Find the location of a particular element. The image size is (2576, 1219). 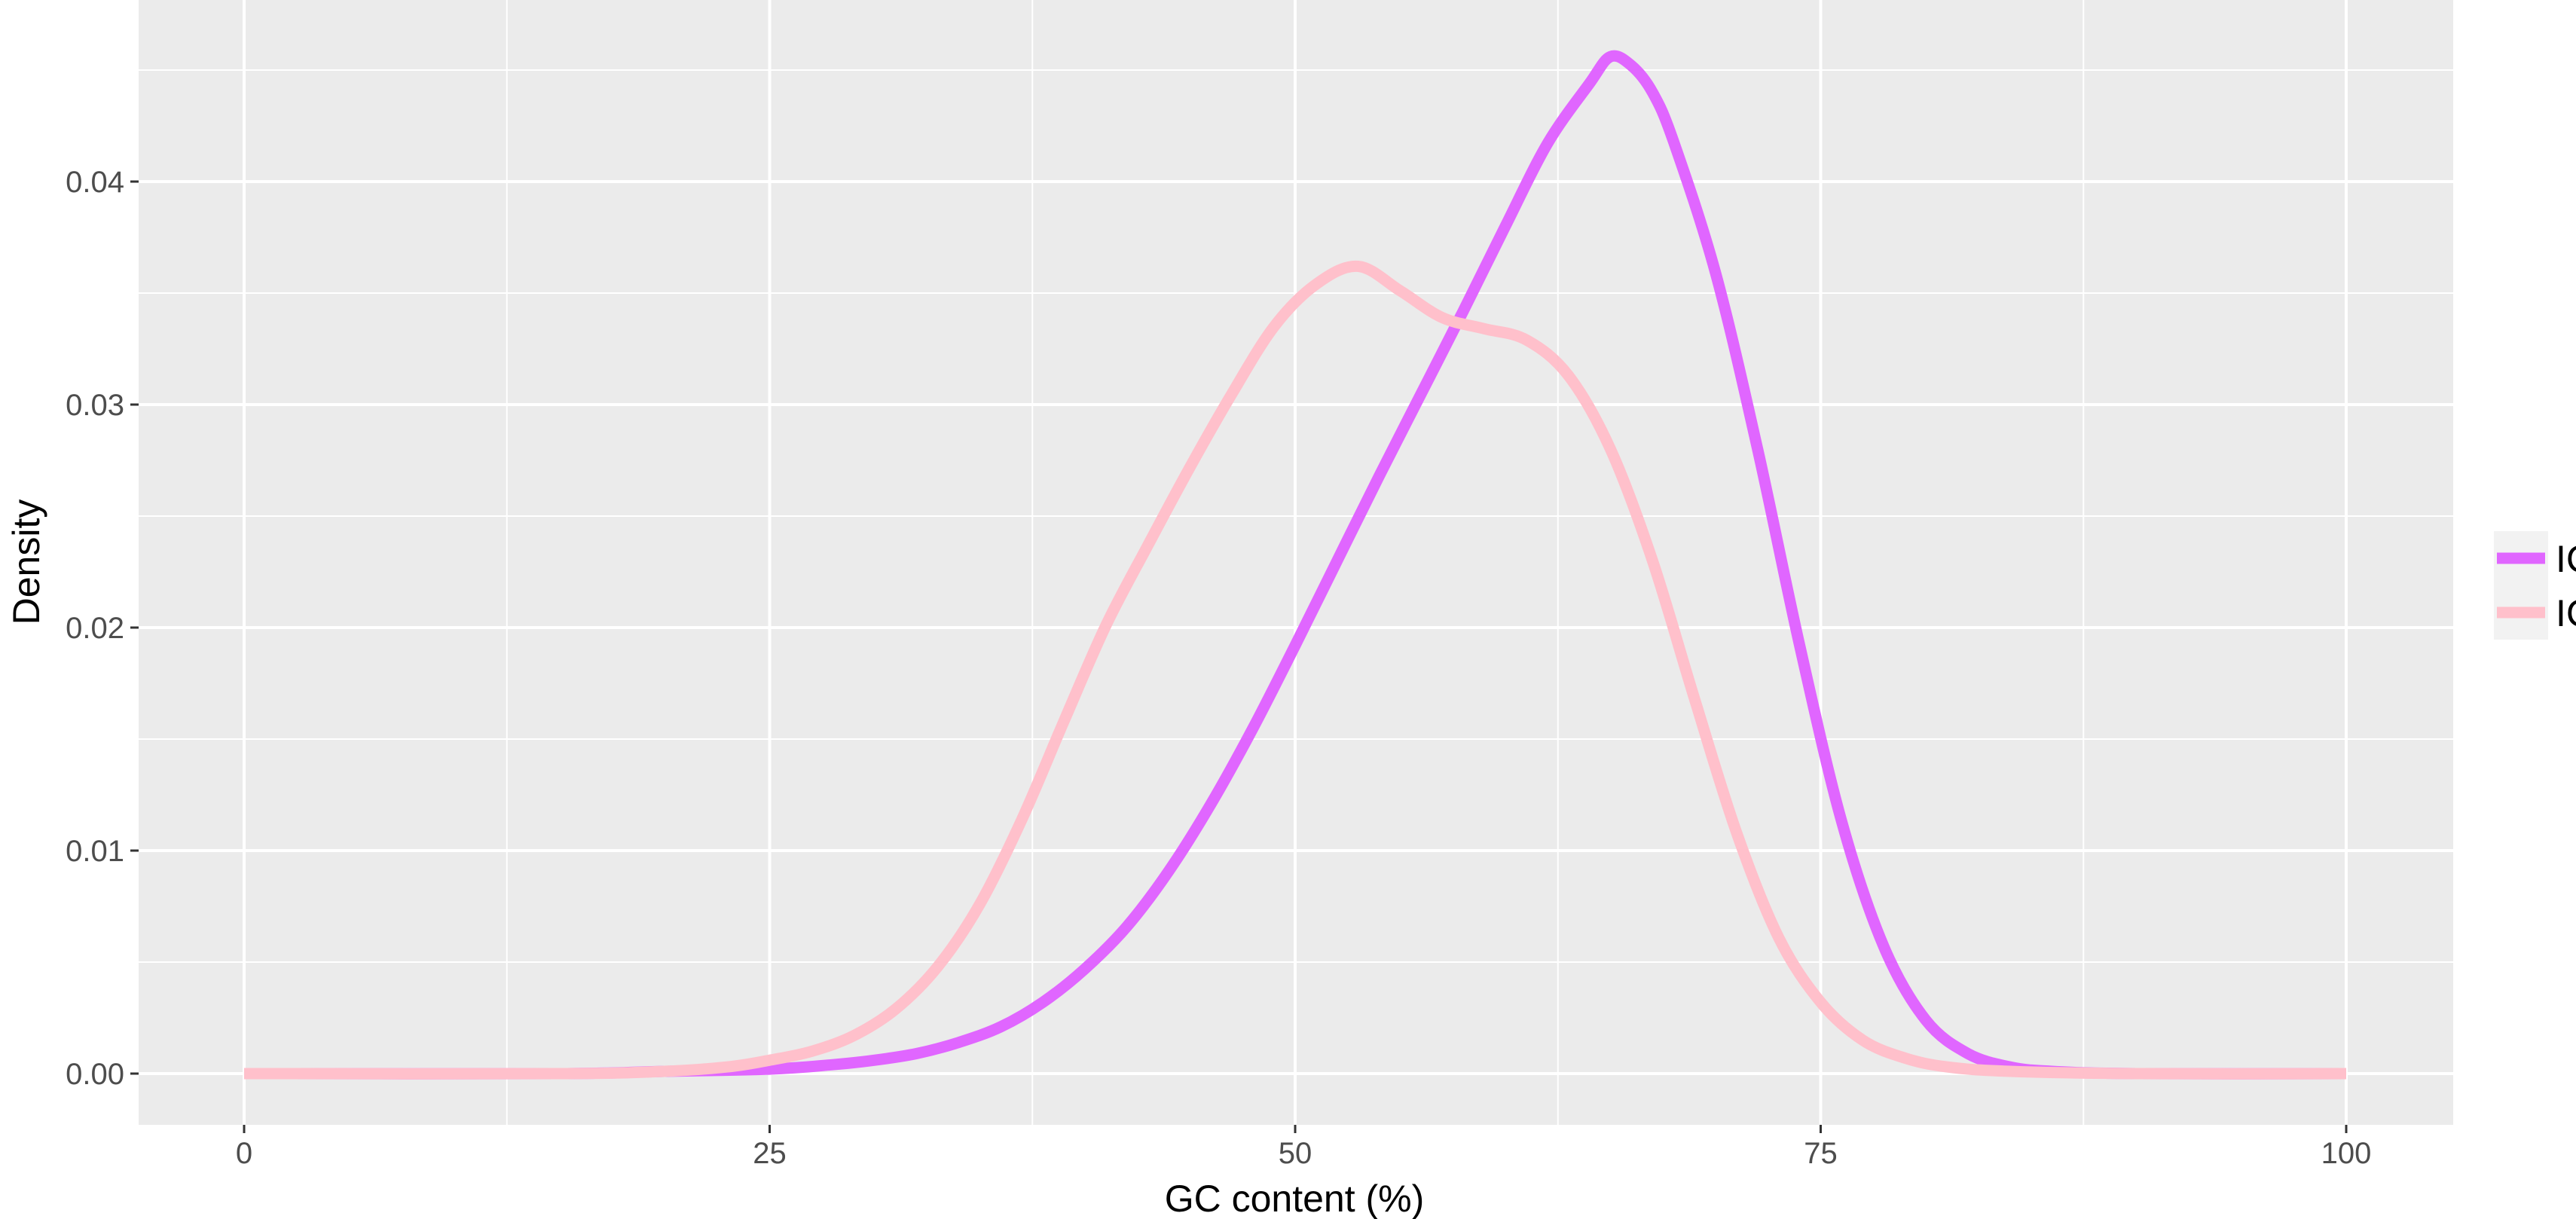

y-tick-label: 0.03 is located at coordinates (95, 405).